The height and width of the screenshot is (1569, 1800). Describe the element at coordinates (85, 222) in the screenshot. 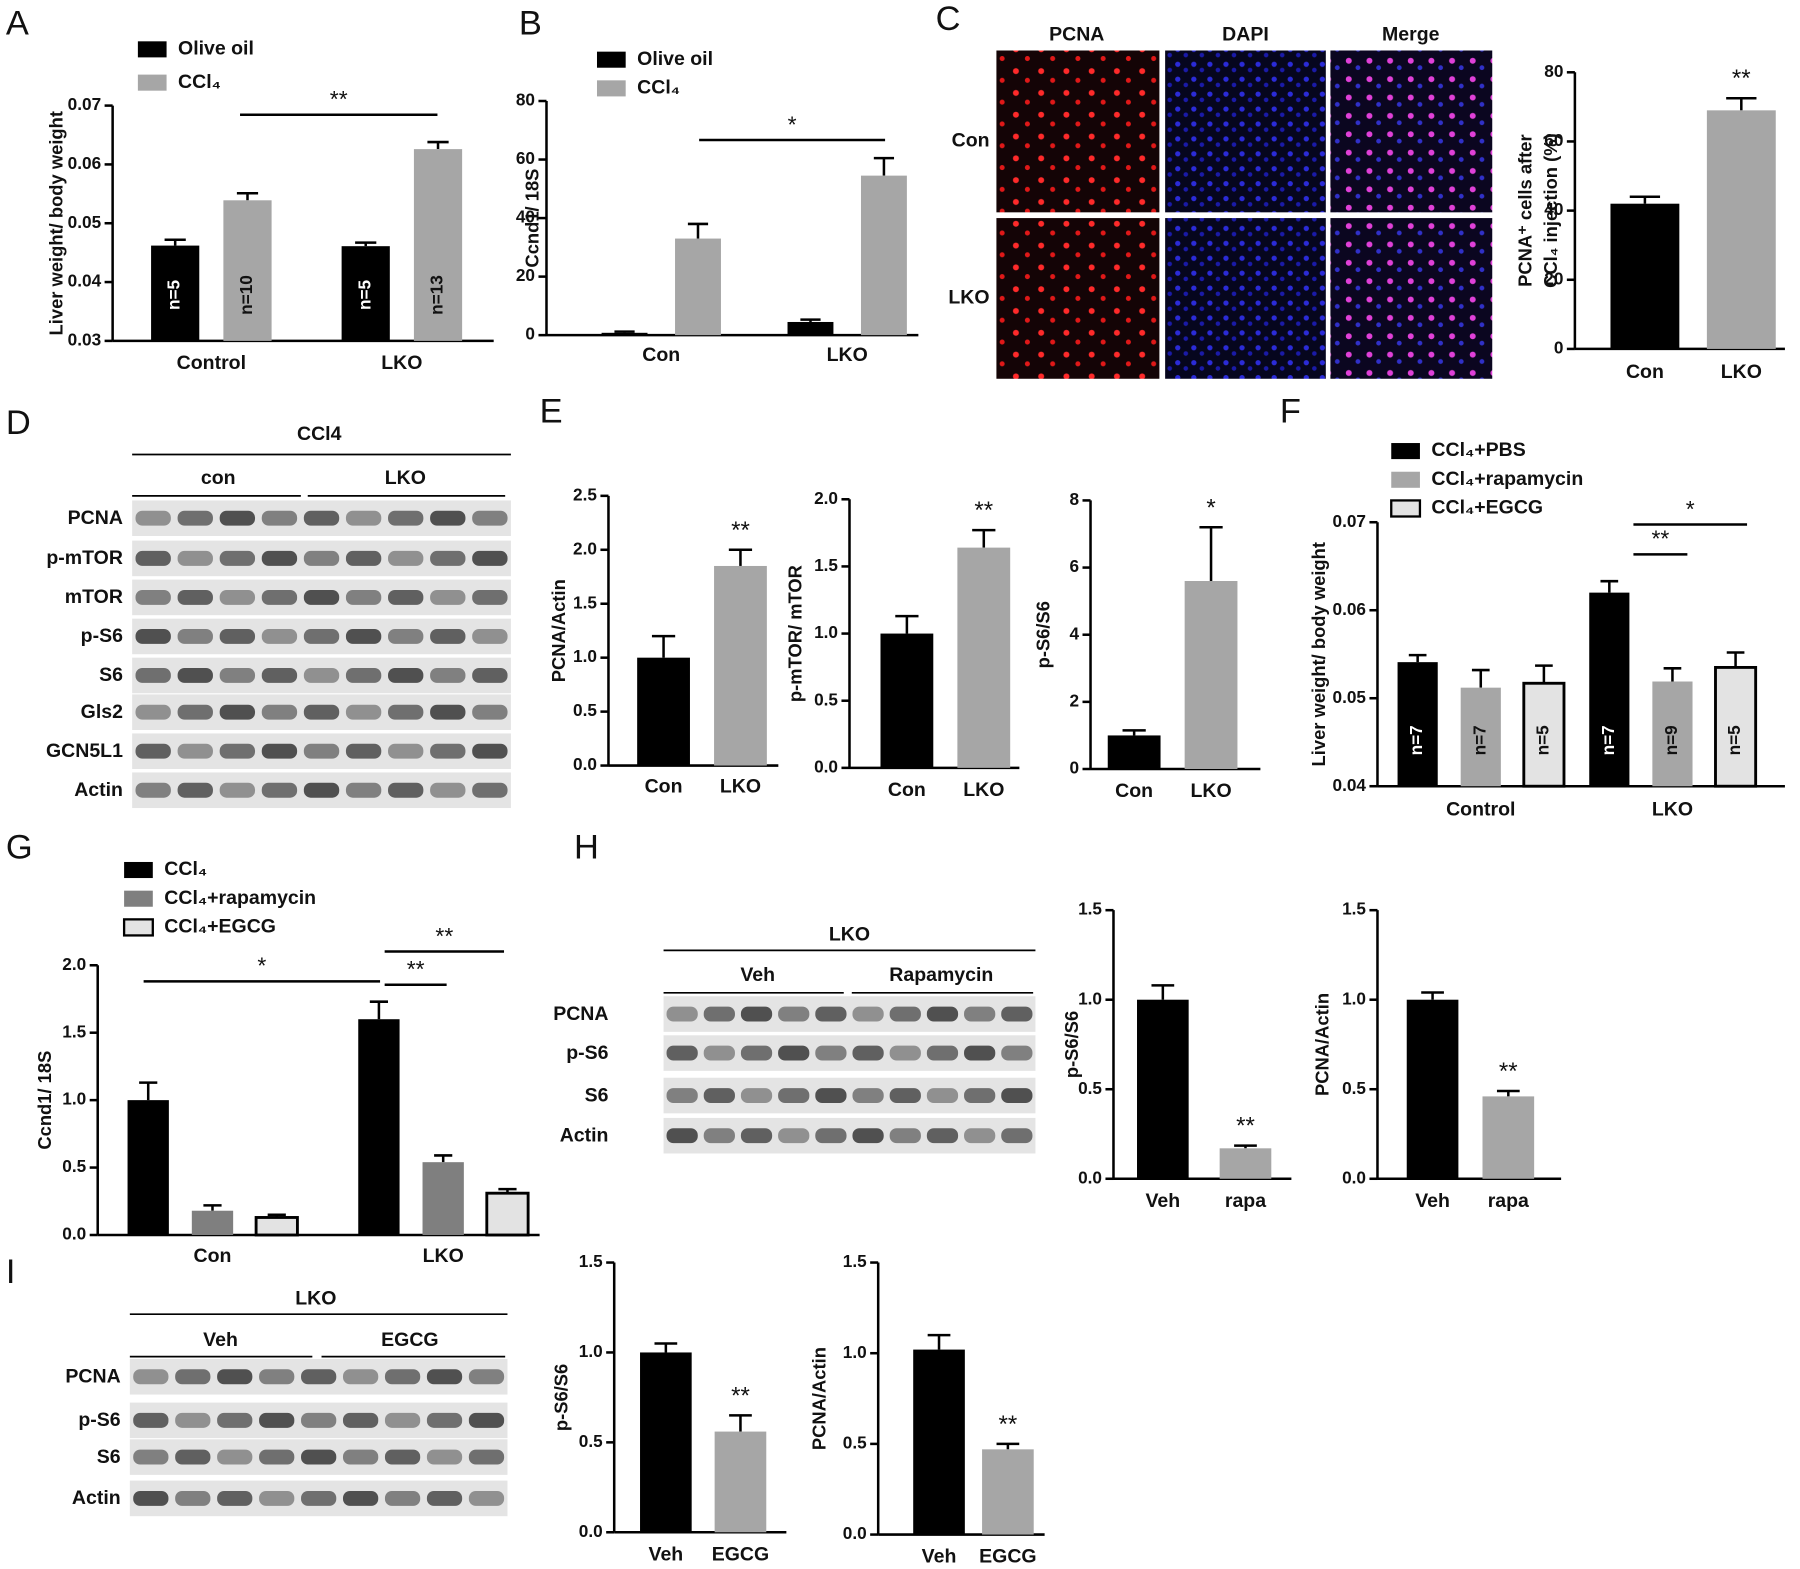

I see `y-tick-label: 0.05` at that location.